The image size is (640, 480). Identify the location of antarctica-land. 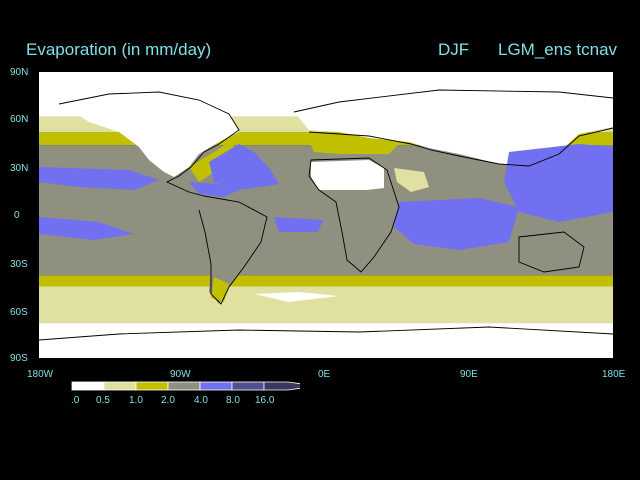
(326, 342).